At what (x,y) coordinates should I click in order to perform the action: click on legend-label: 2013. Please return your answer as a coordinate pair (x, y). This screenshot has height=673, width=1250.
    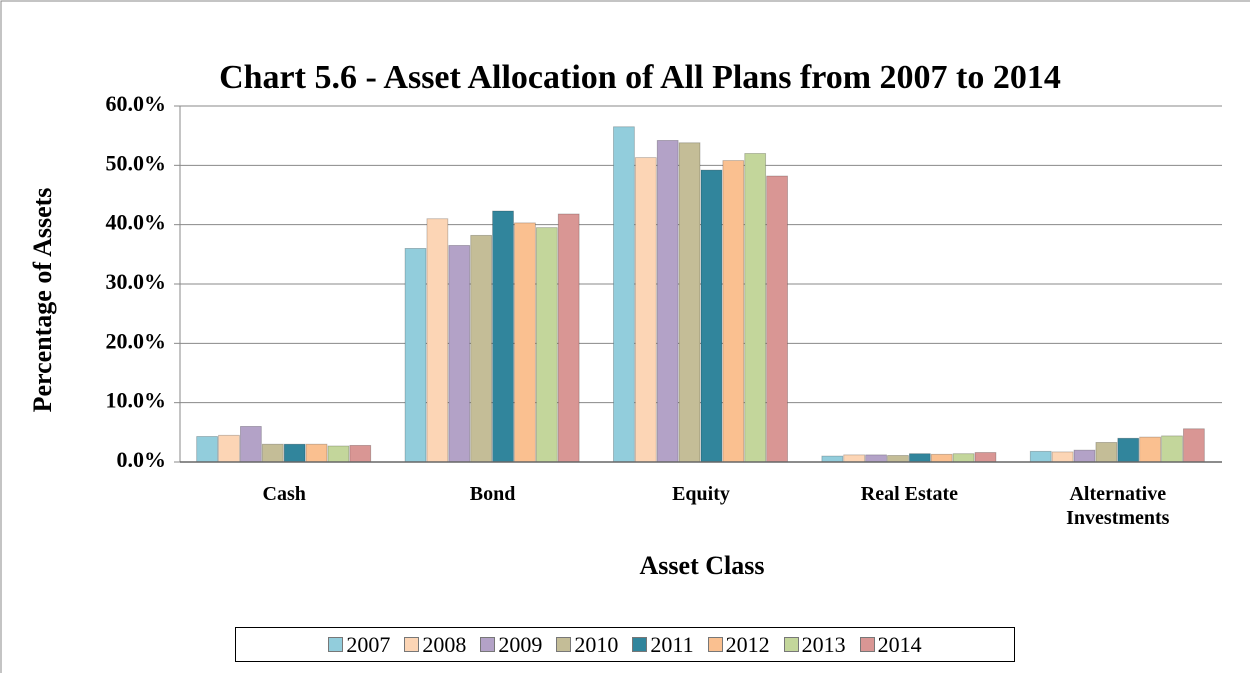
    Looking at the image, I should click on (823, 644).